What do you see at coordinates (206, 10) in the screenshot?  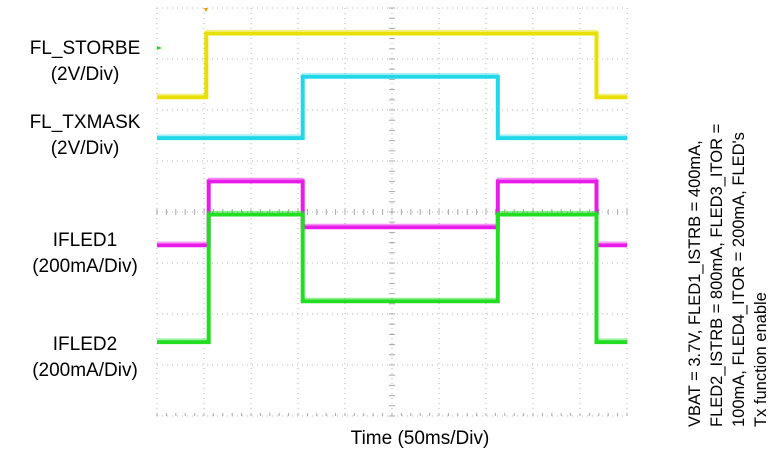 I see `trigger-marker` at bounding box center [206, 10].